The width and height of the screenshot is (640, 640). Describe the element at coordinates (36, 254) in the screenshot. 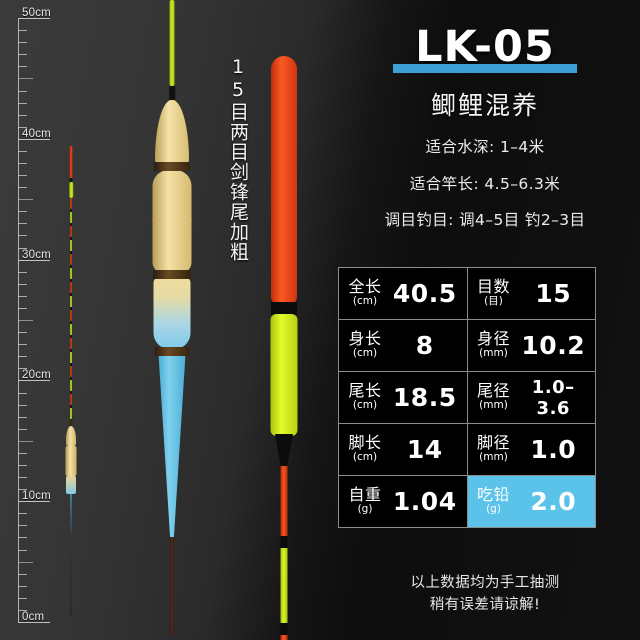

I see `ruler-label: 30cm` at that location.